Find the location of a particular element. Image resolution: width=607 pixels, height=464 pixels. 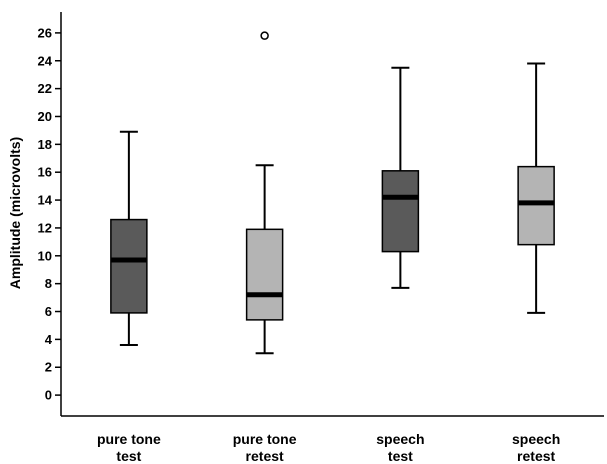

category-label: speech test is located at coordinates (400, 447).